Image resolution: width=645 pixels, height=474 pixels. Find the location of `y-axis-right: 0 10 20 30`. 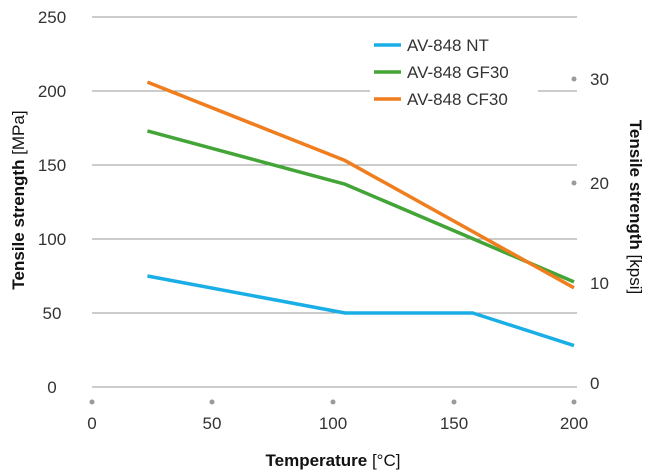

y-axis-right: 0 10 20 30 is located at coordinates (590, 231).